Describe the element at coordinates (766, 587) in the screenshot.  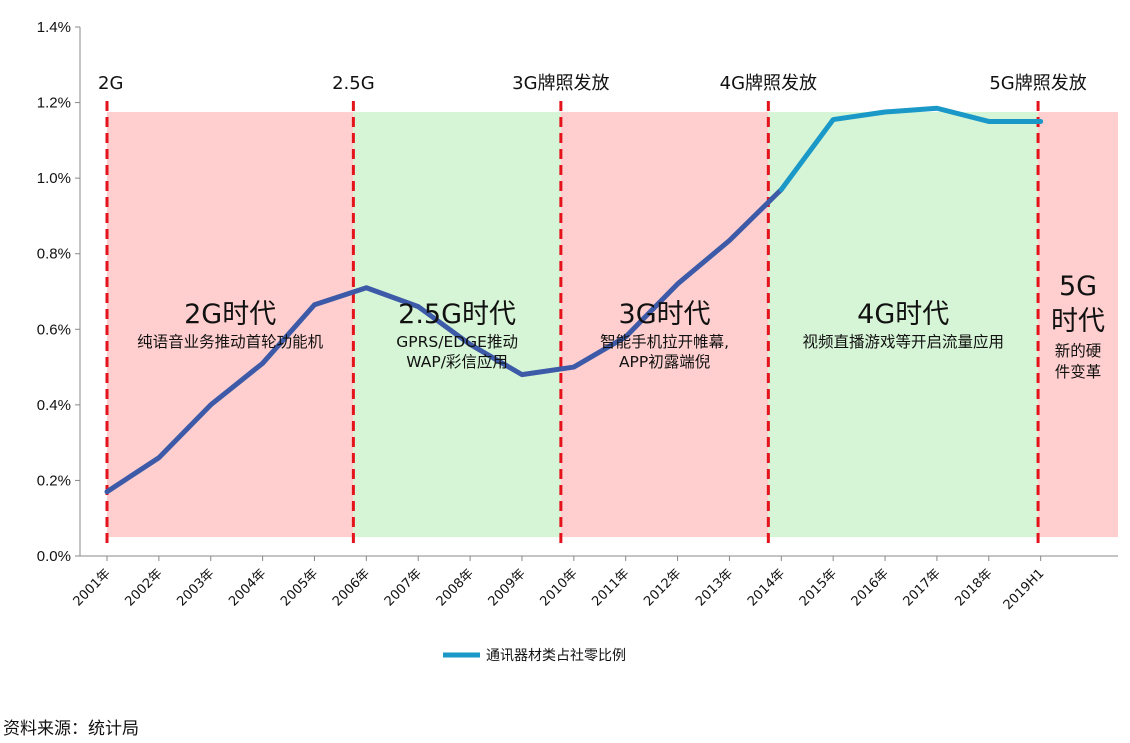
I see `x-tick-label: 2014年` at that location.